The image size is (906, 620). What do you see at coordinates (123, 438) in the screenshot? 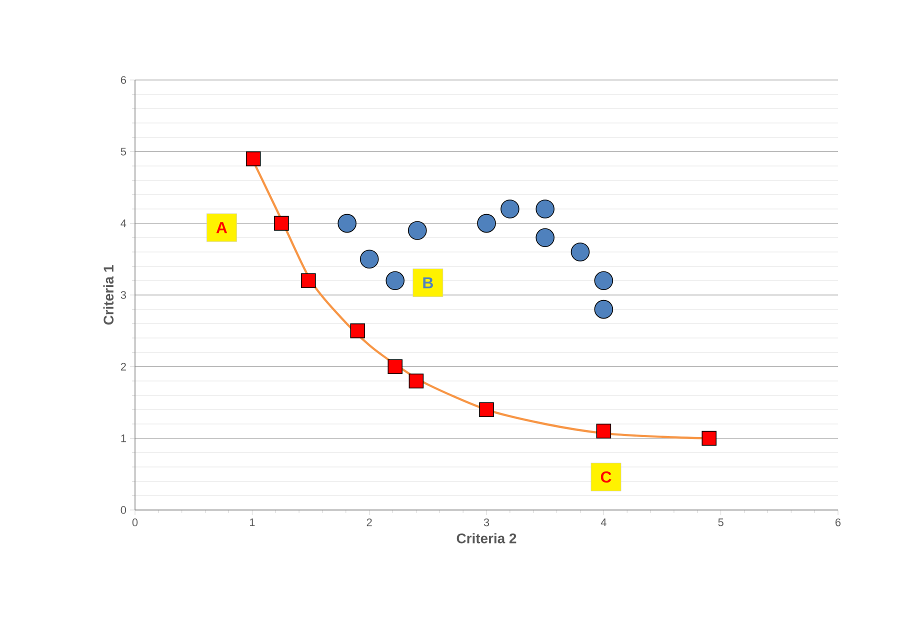
I see `y-tick-label: 1` at bounding box center [123, 438].